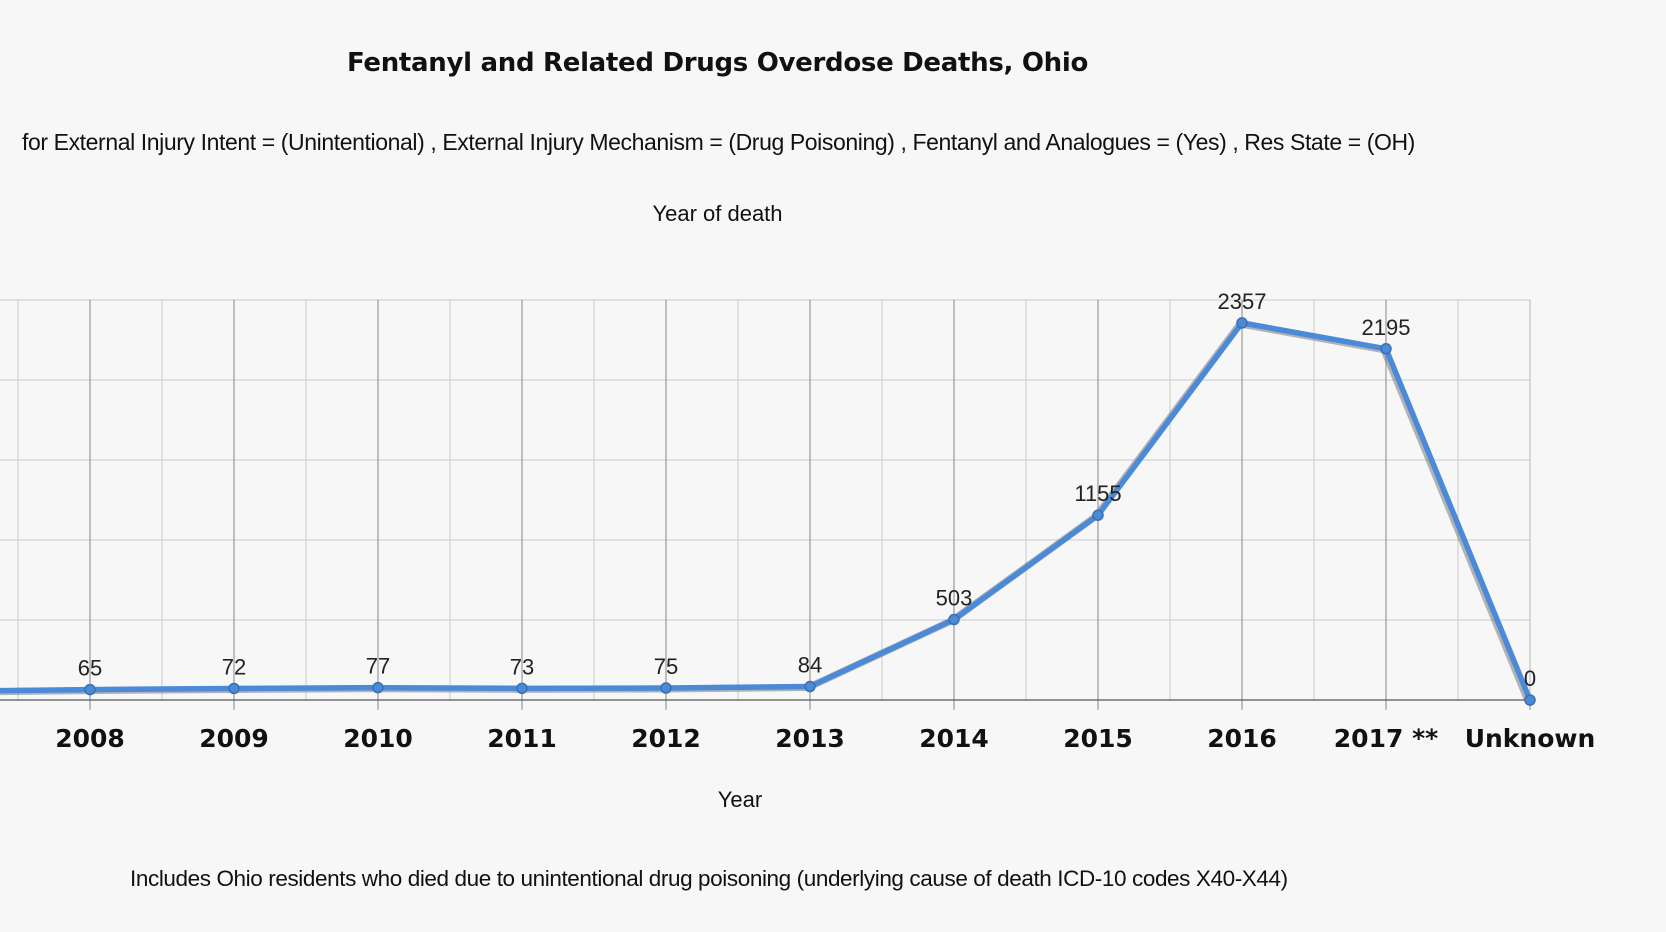 This screenshot has height=932, width=1666. I want to click on x-tick-label: 2012, so click(666, 738).